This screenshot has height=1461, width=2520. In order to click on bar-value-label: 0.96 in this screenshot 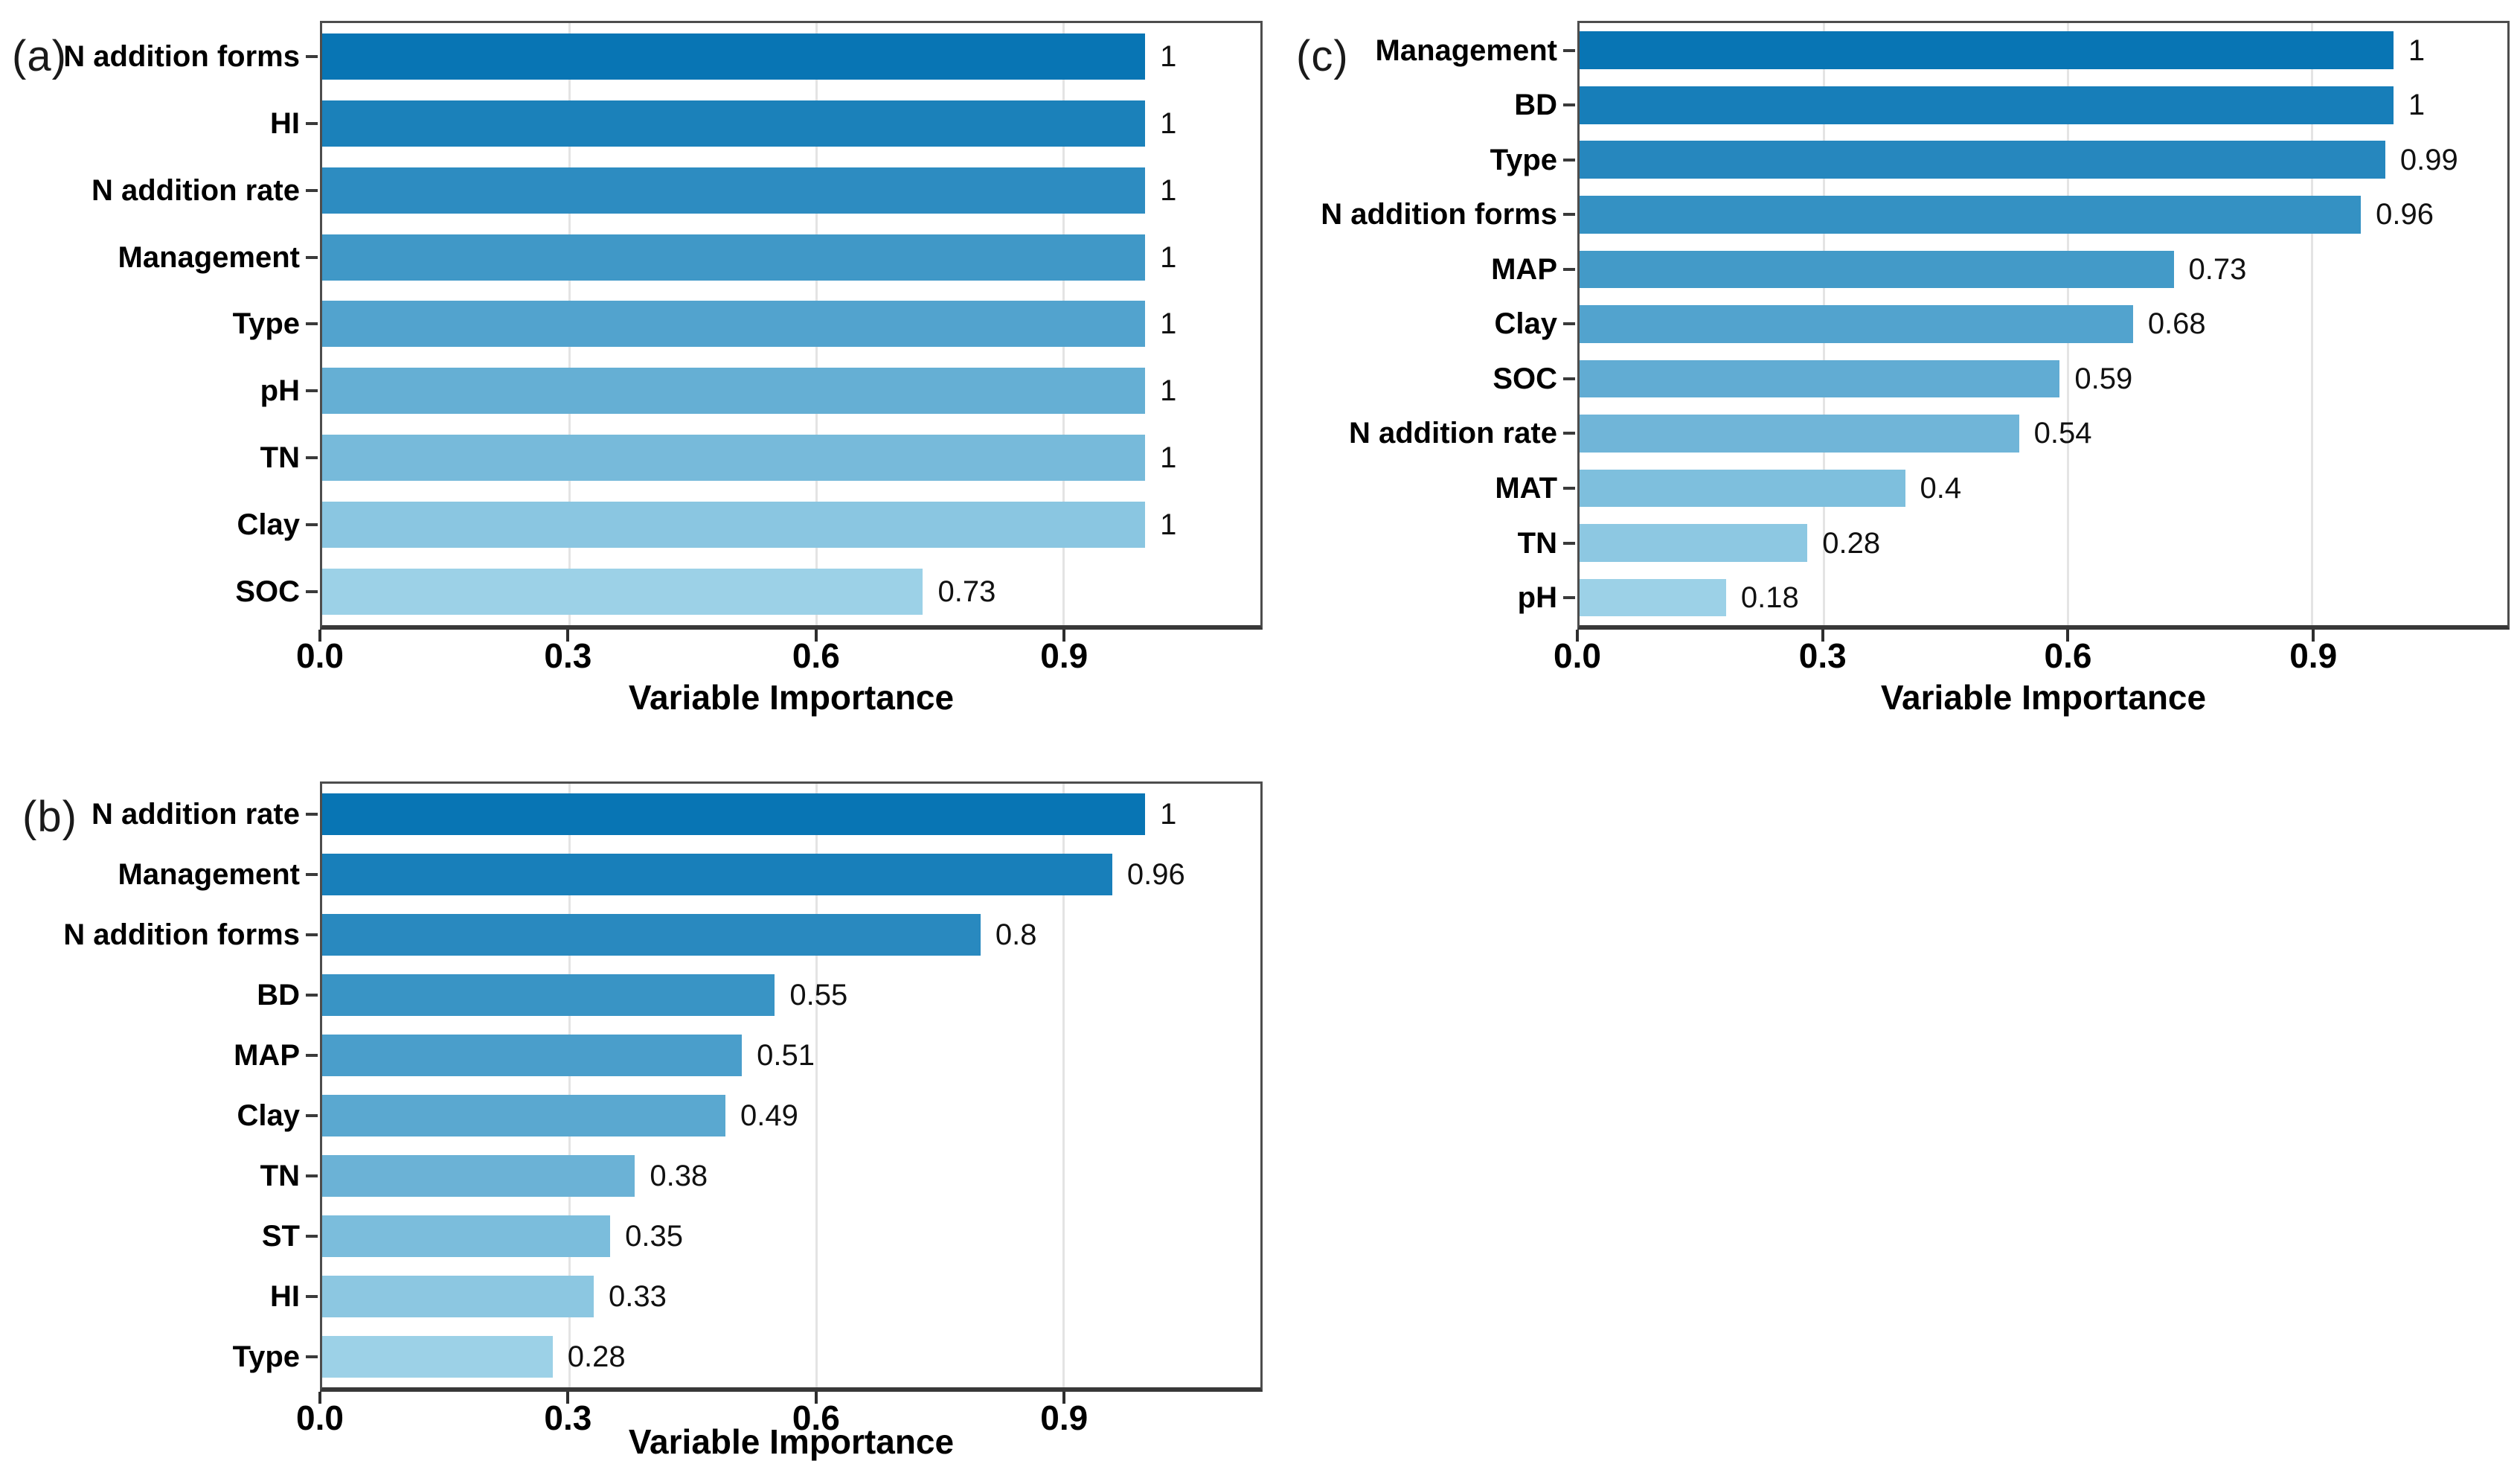, I will do `click(2405, 215)`.